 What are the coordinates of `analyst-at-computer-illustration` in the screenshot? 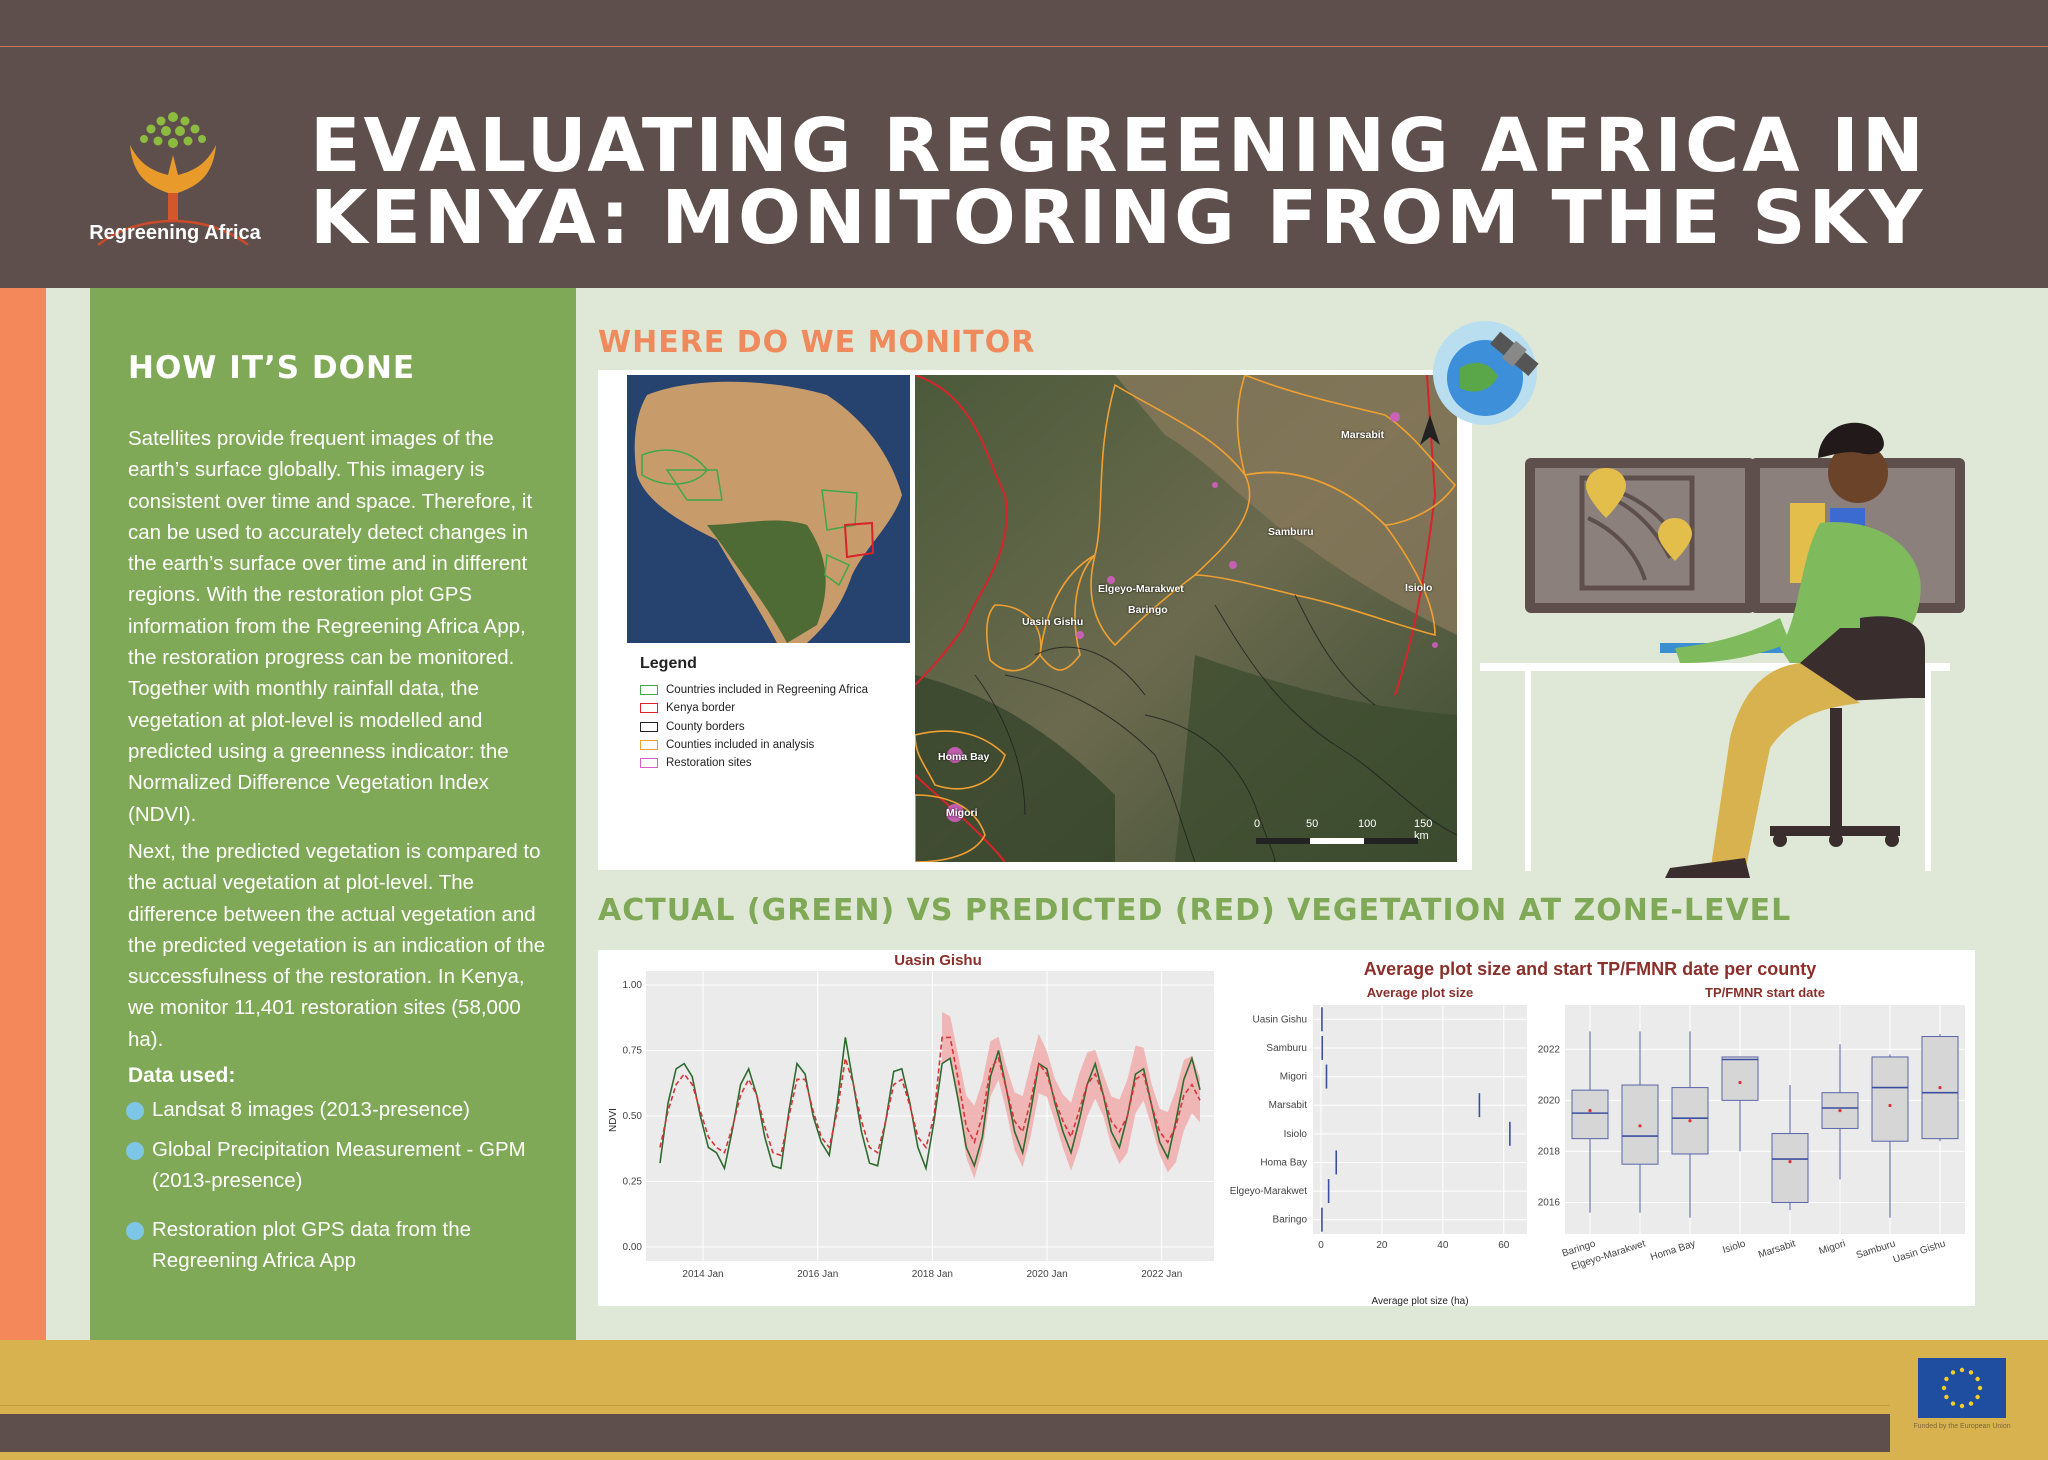 It's located at (1699, 599).